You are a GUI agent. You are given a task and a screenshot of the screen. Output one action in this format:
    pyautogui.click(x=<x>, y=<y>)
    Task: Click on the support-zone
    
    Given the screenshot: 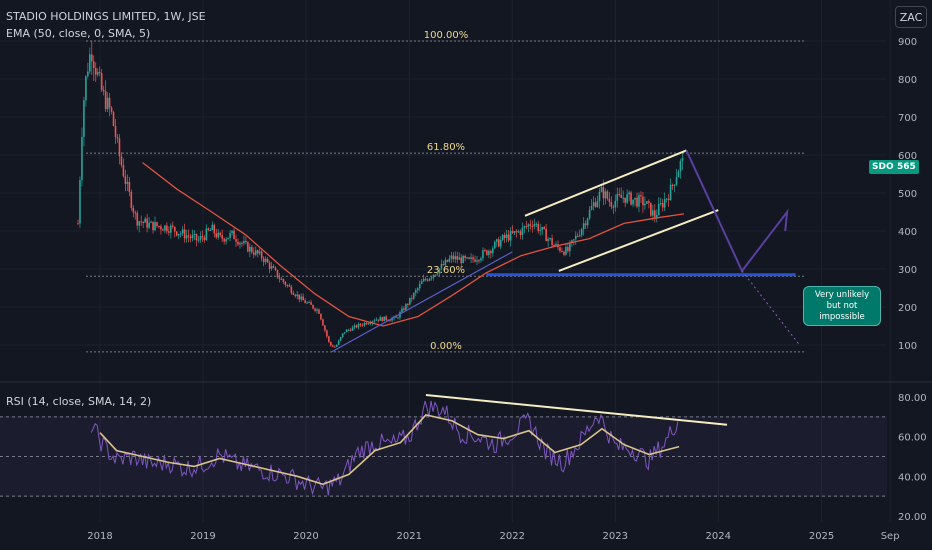 What is the action you would take?
    pyautogui.click(x=641, y=275)
    